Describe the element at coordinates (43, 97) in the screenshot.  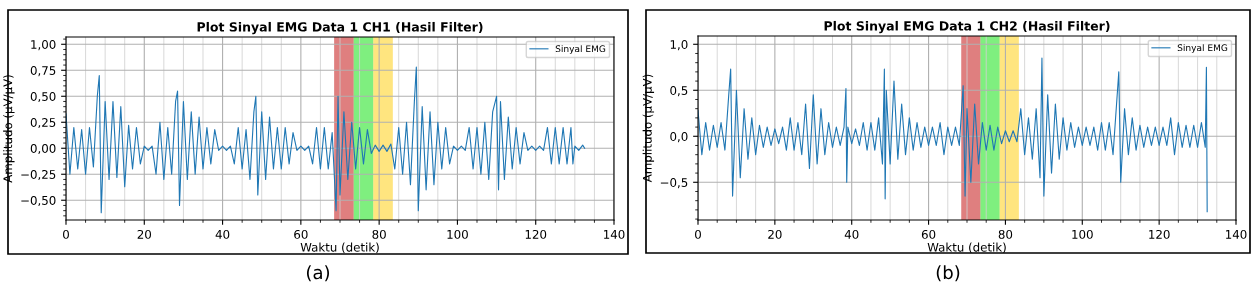
I see `y-tick-label: 0,50` at that location.